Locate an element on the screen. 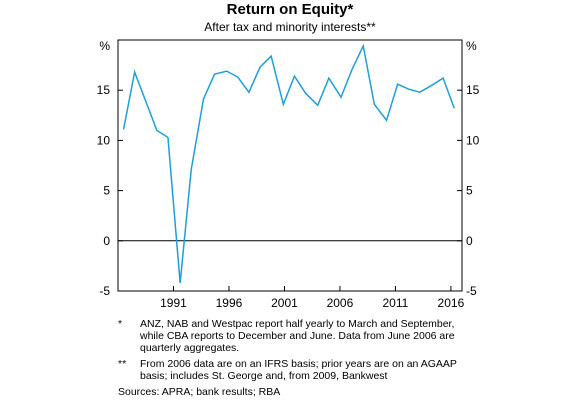 The image size is (582, 400). y-tick-label: -5 is located at coordinates (104, 291).